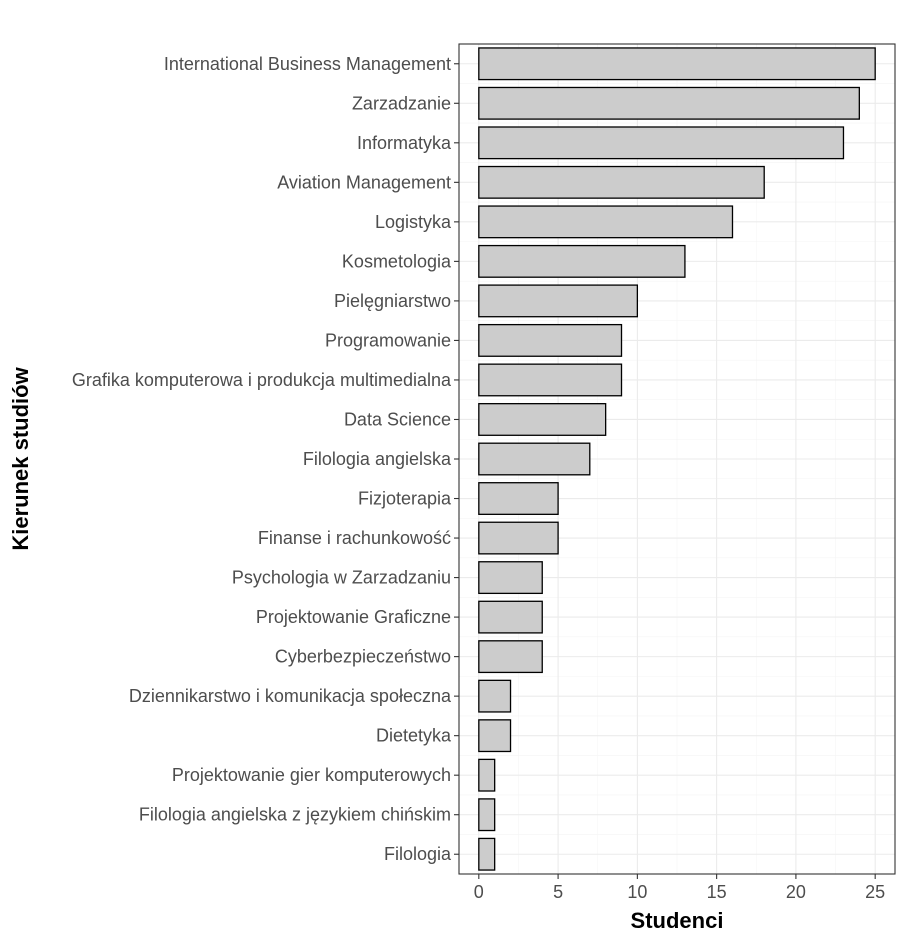  Describe the element at coordinates (404, 143) in the screenshot. I see `y-tick-label: Informatyka` at that location.